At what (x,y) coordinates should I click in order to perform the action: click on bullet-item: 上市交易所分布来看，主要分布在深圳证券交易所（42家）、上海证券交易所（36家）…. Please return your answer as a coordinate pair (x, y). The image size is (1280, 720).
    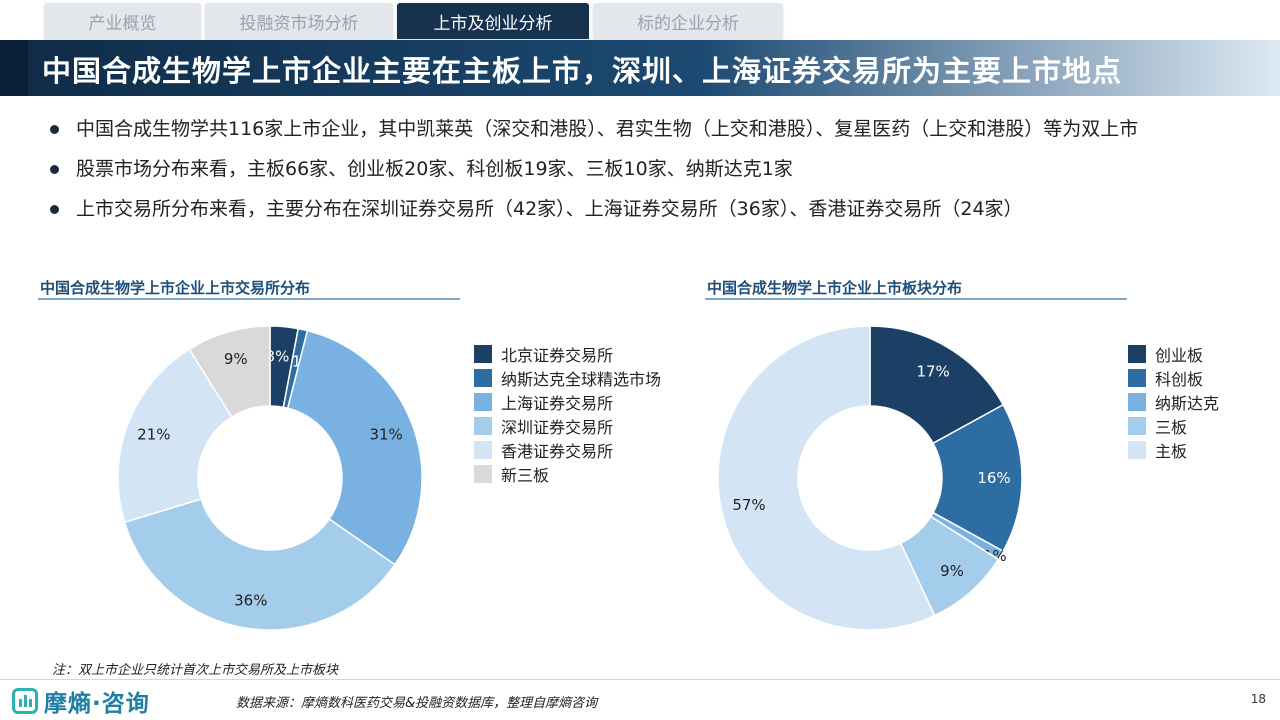
    Looking at the image, I should click on (646, 209).